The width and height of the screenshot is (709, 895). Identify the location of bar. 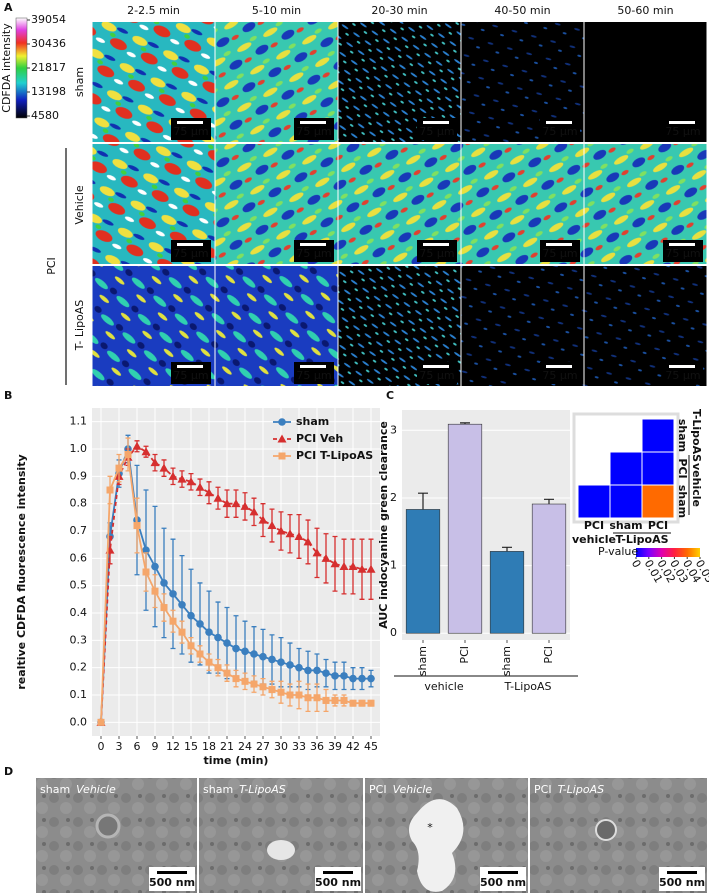
(465, 528).